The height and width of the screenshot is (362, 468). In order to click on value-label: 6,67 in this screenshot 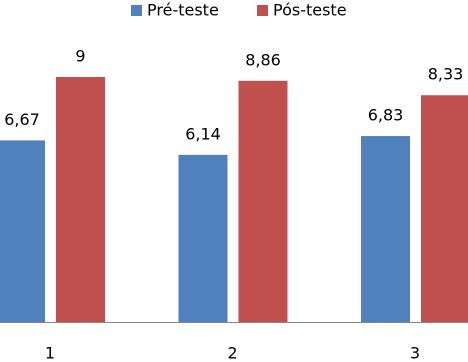, I will do `click(22, 119)`.